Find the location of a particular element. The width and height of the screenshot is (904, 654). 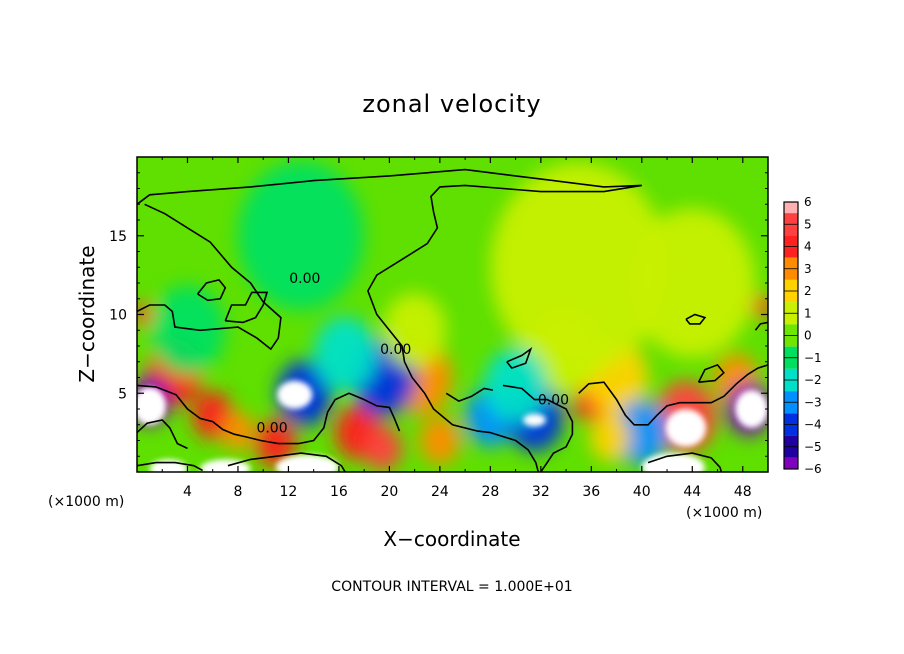

colorbar: 6 5 4 3 2 1 0 −1 −2 −3 −4 −5 −6 is located at coordinates (802, 335).